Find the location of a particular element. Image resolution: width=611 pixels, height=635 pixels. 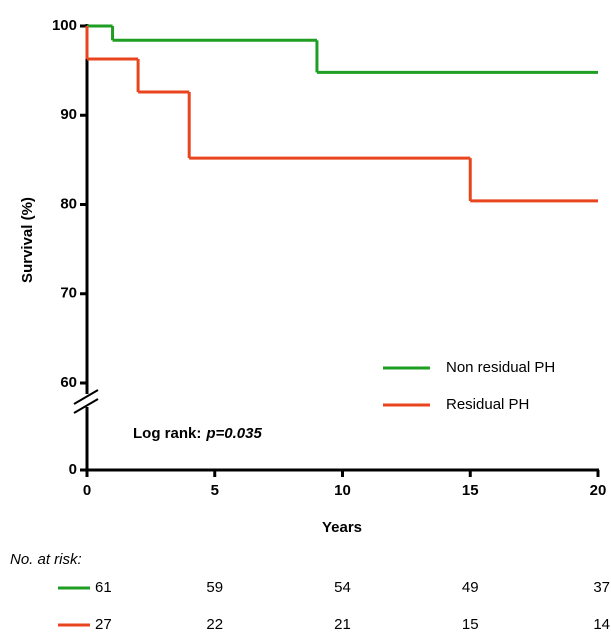

risk-count: 14 is located at coordinates (601, 624).